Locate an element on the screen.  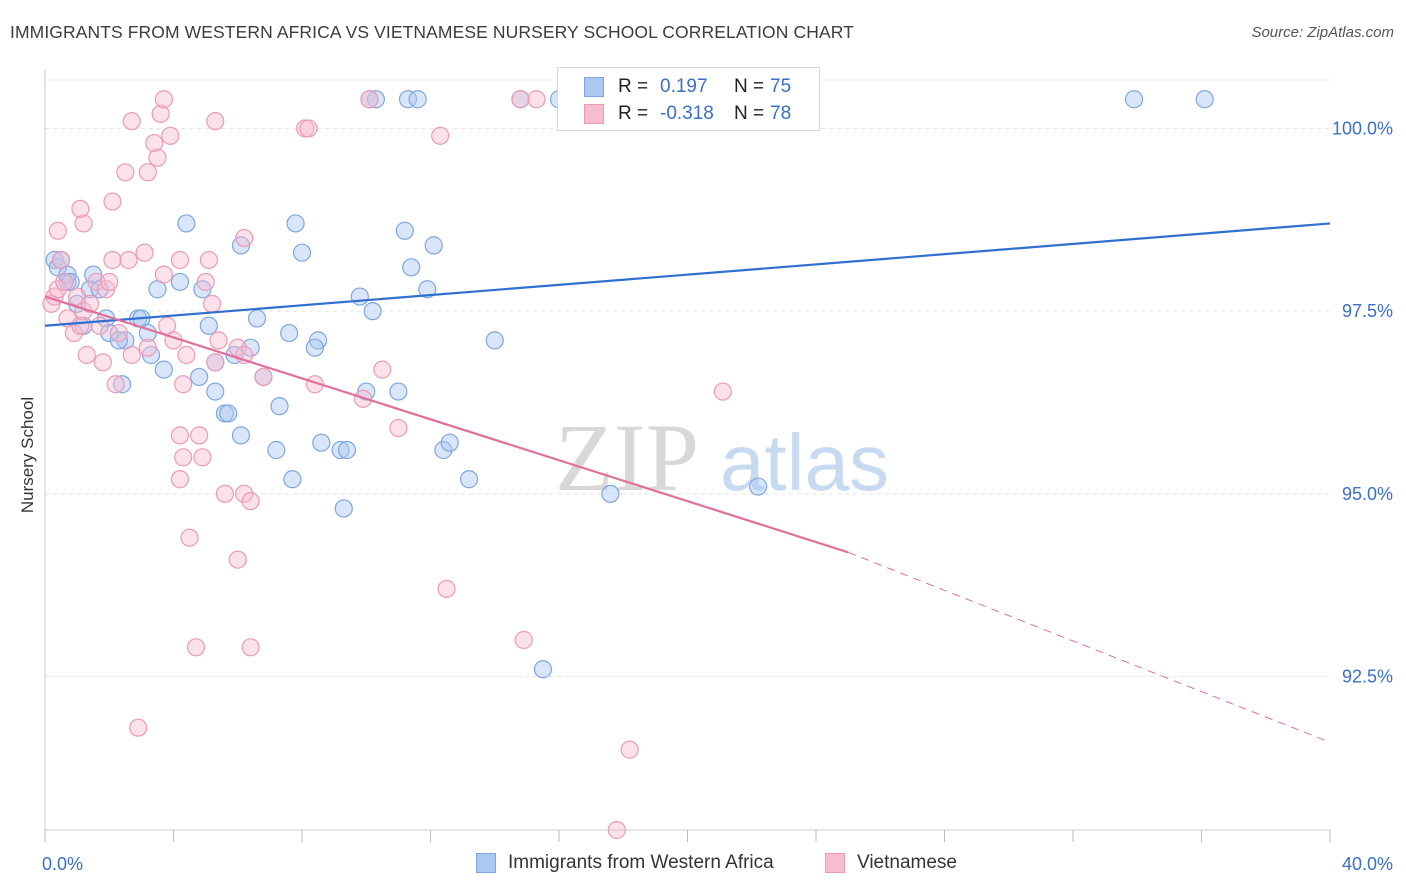
trend-line-western-africa is located at coordinates (687, 274).